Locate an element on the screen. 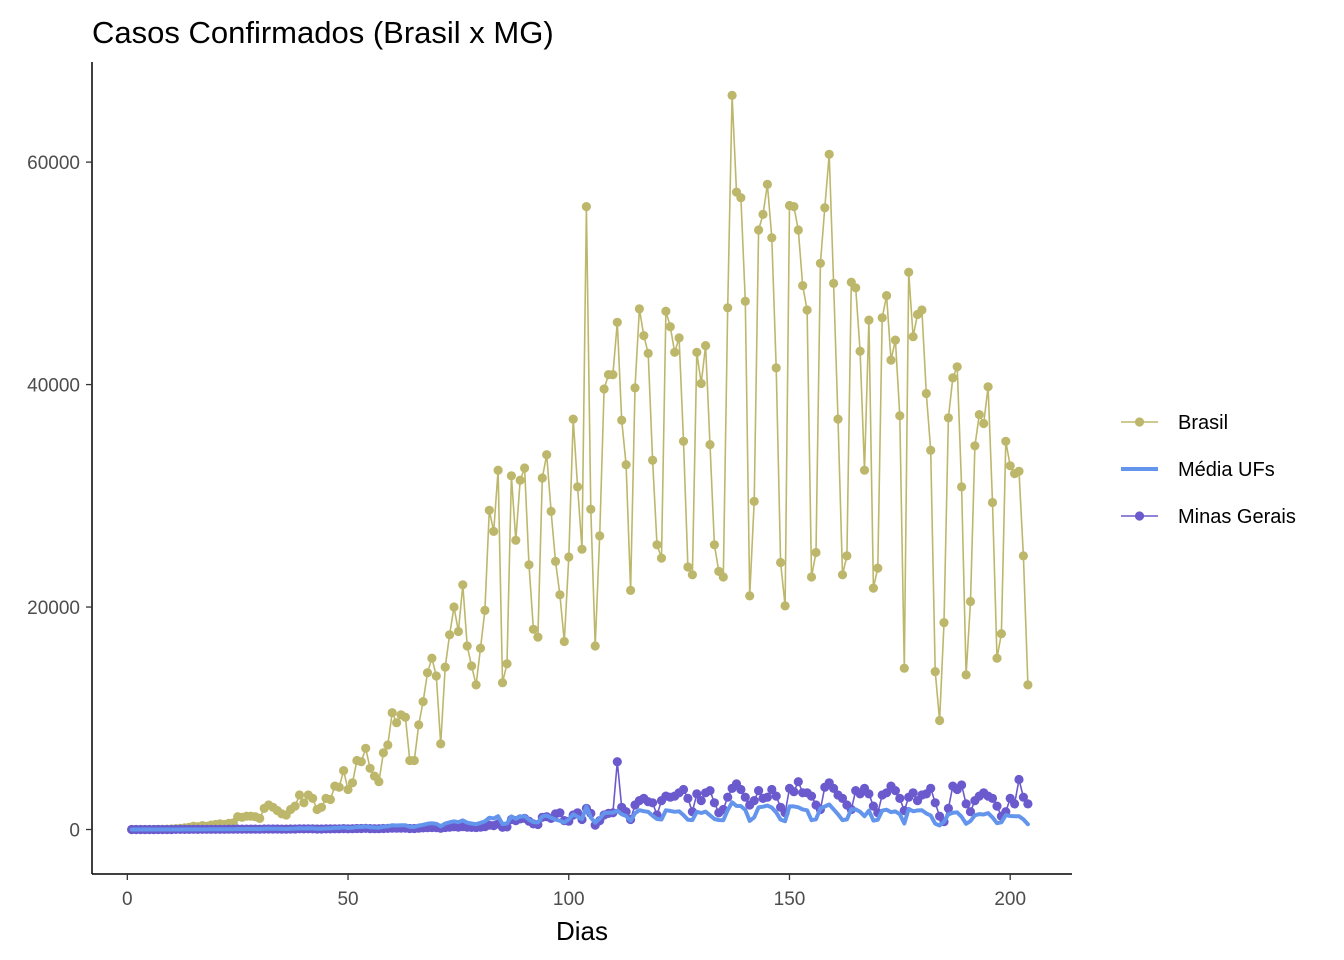 The height and width of the screenshot is (960, 1344). legend-item-brasil: Brasil is located at coordinates (1174, 423).